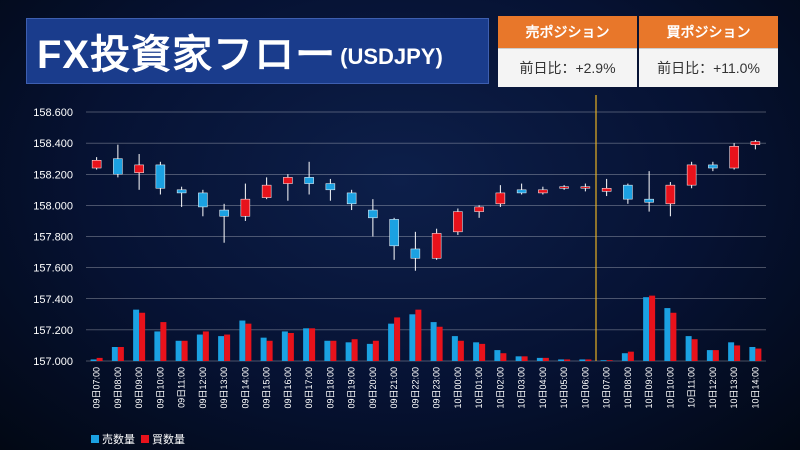 This screenshot has width=800, height=450. What do you see at coordinates (352, 388) in the screenshot?
I see `x-tick-label: 09日19:00` at bounding box center [352, 388].